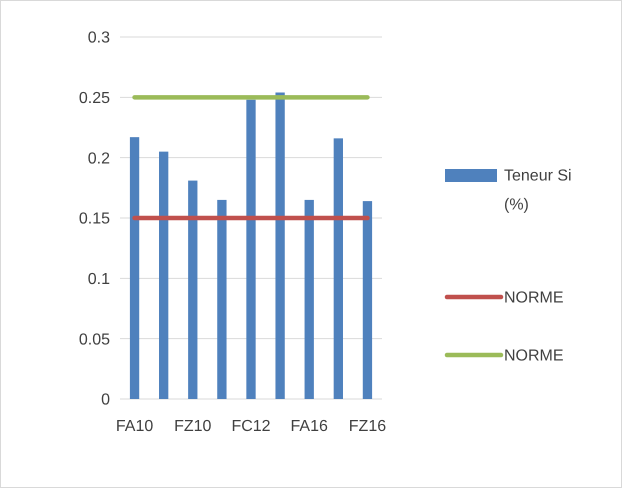 This screenshot has width=622, height=488. I want to click on y-tick-label: 0.2, so click(99, 159).